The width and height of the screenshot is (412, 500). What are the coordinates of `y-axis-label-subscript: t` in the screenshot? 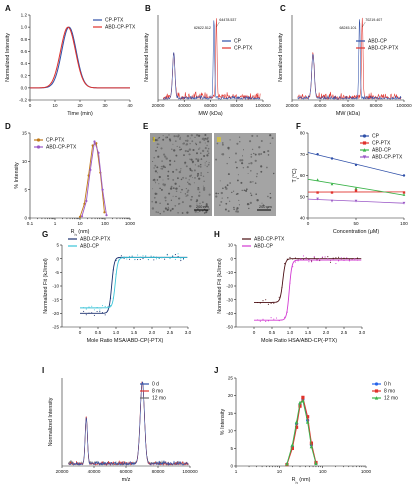 It's located at (297, 178).